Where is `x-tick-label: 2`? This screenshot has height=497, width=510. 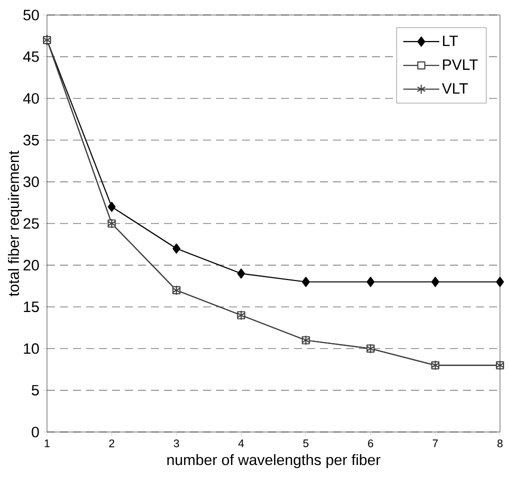
x-tick-label: 2 is located at coordinates (111, 444).